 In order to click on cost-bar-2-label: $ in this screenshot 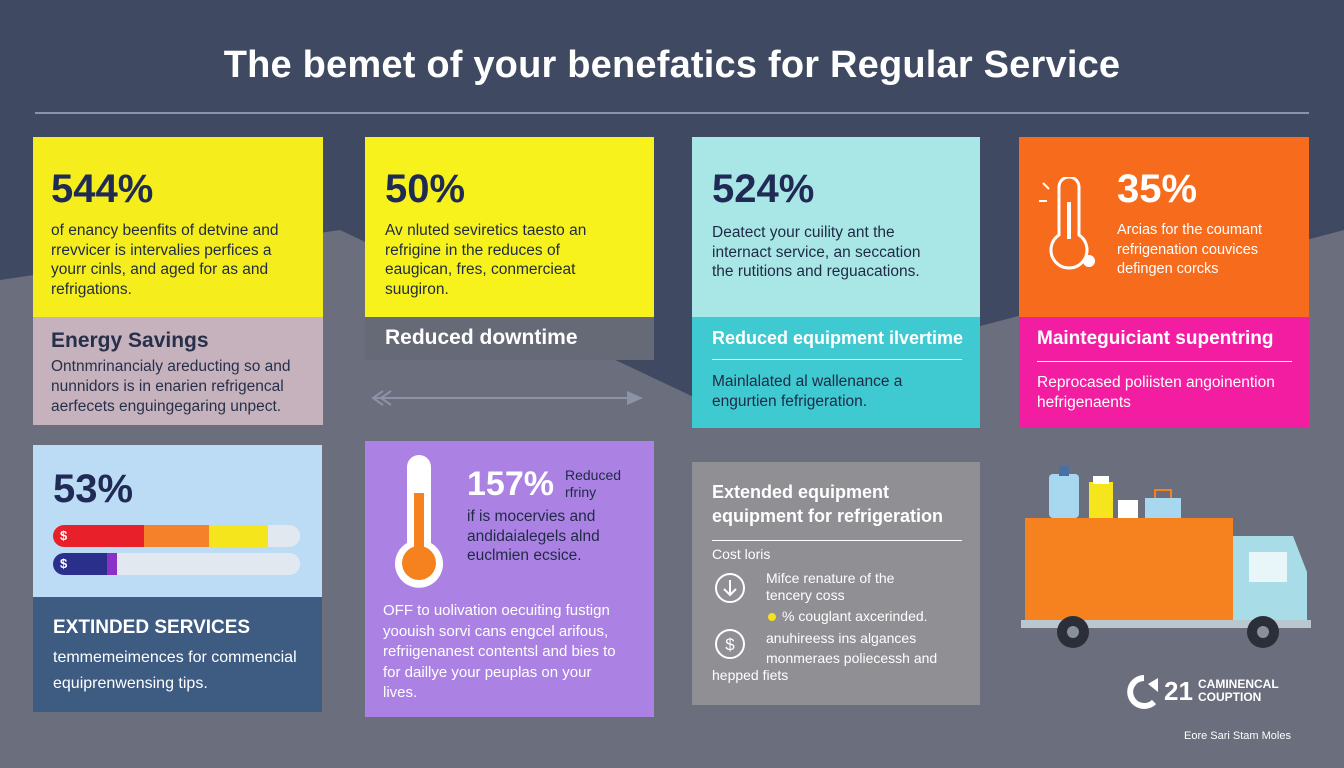, I will do `click(64, 563)`.